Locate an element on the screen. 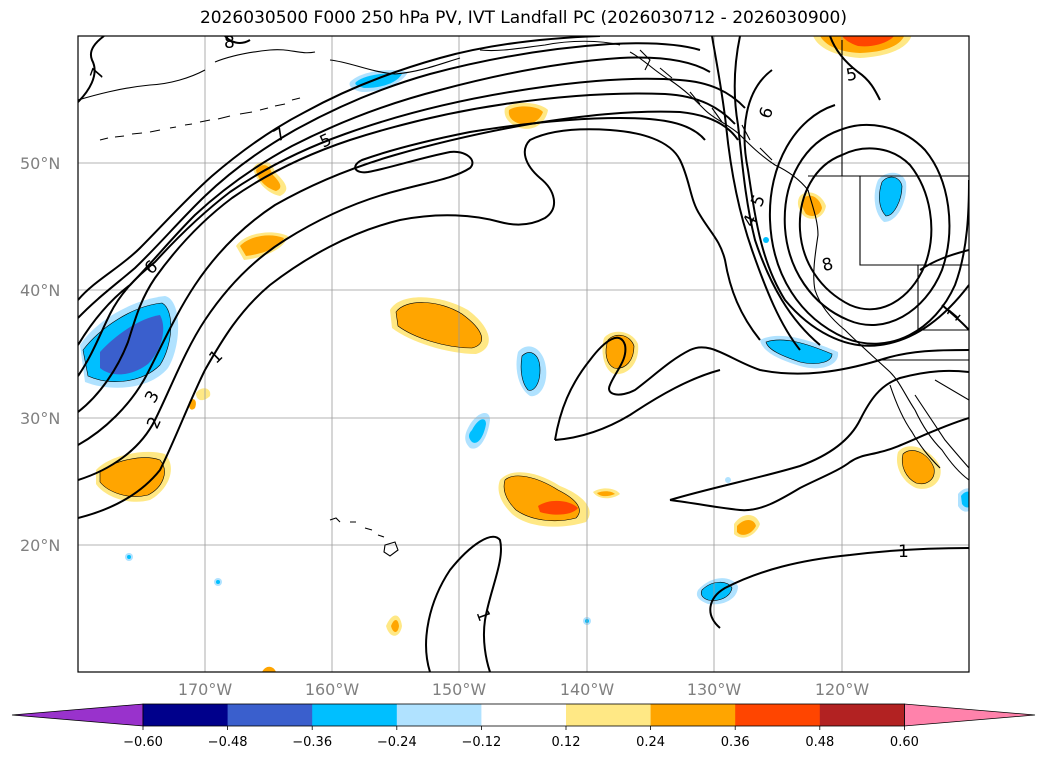 The image size is (1047, 765). colorbar-tick-label: −0.48 is located at coordinates (228, 742).